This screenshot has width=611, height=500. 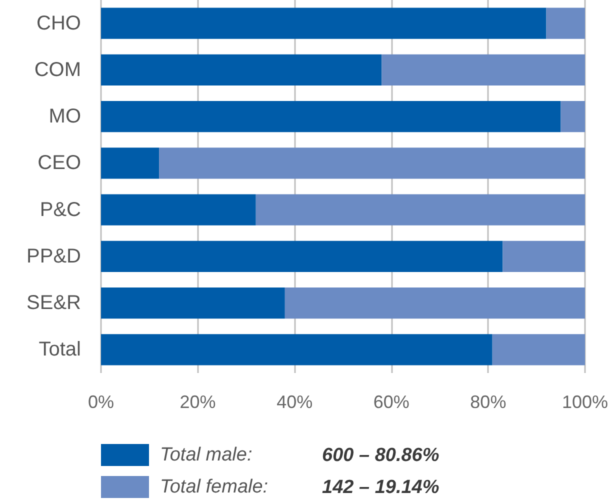 What do you see at coordinates (585, 402) in the screenshot?
I see `x-tick-label: 100%` at bounding box center [585, 402].